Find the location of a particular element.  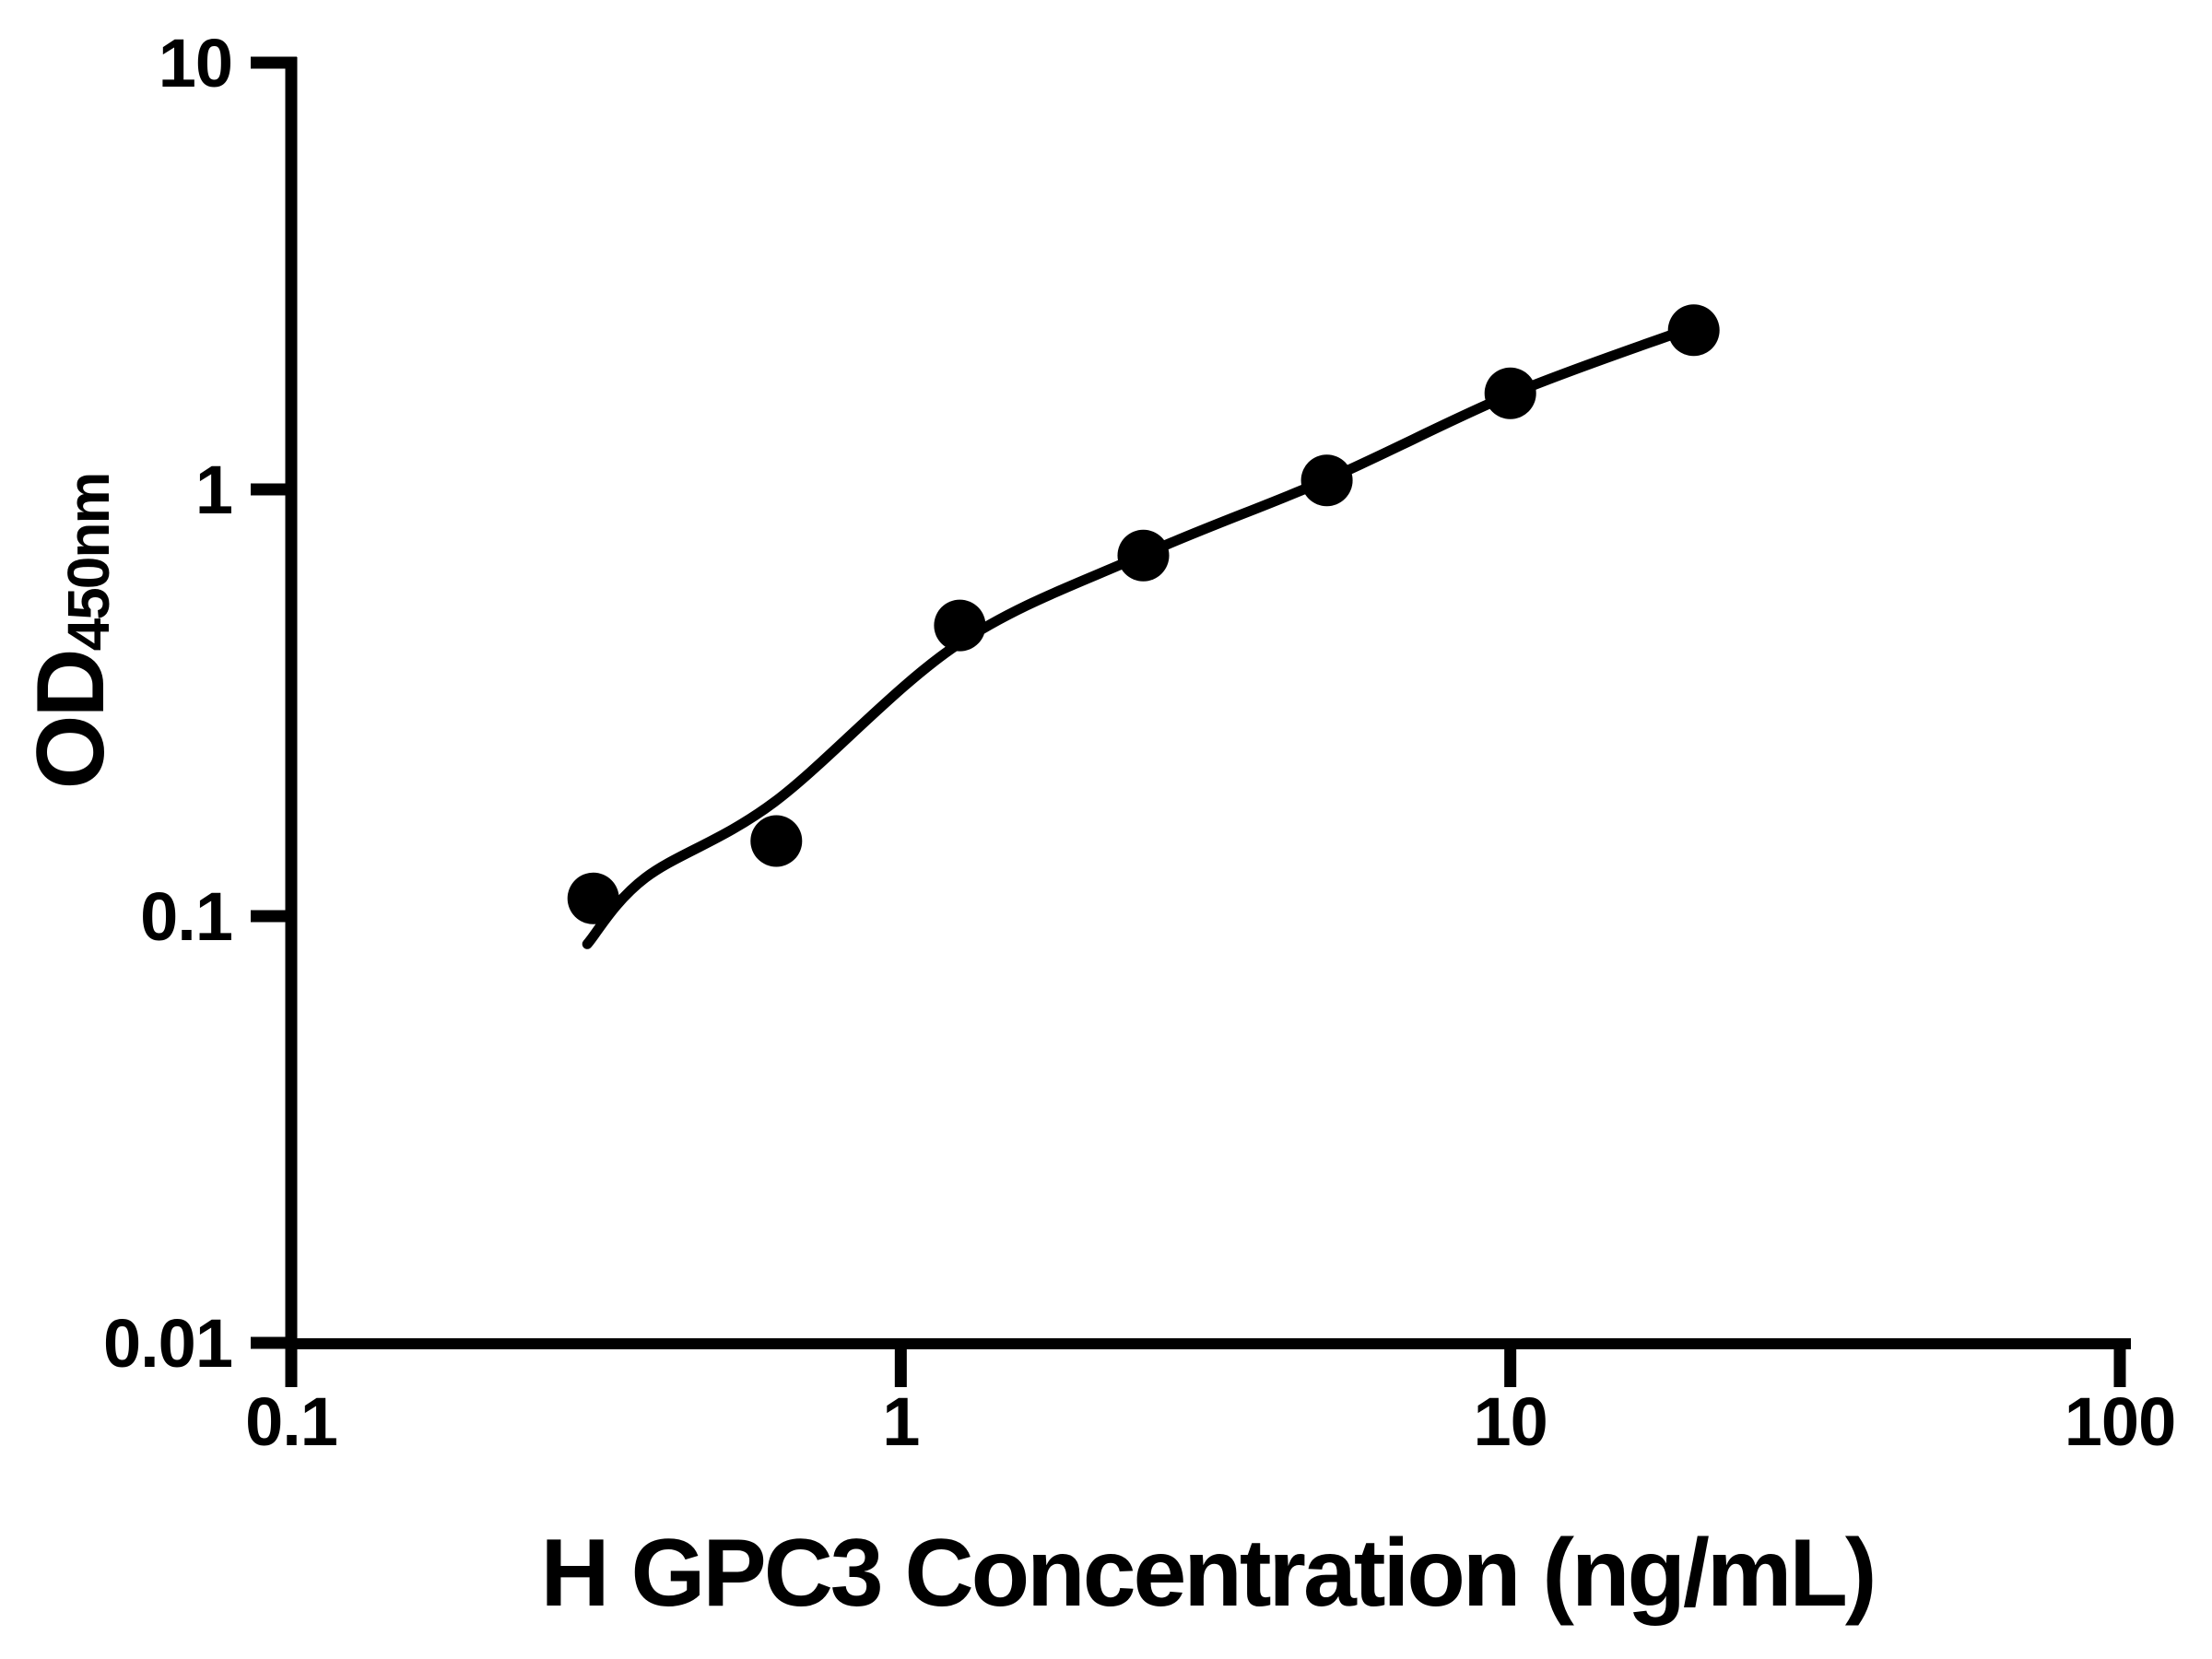

y-tick-label: 0.1 is located at coordinates (186, 916).